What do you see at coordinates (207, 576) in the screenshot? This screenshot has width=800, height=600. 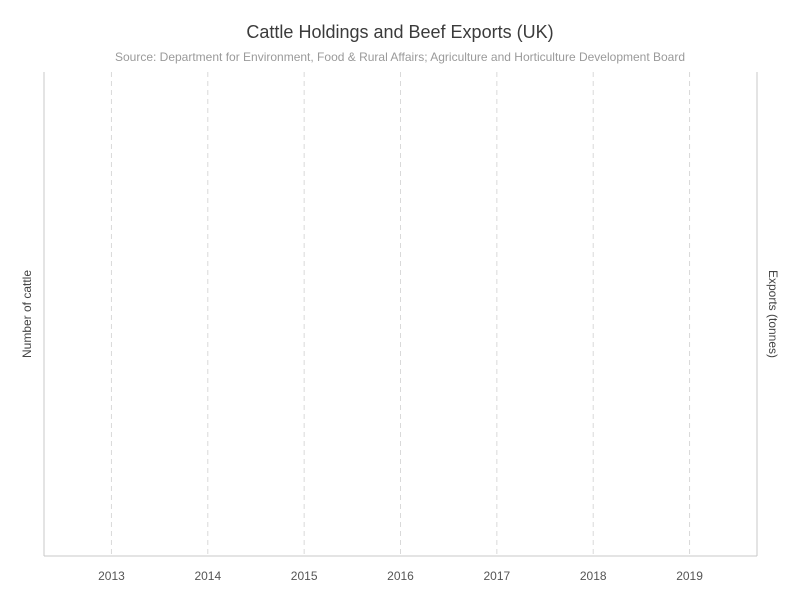 I see `x-tick-label: 2014` at bounding box center [207, 576].